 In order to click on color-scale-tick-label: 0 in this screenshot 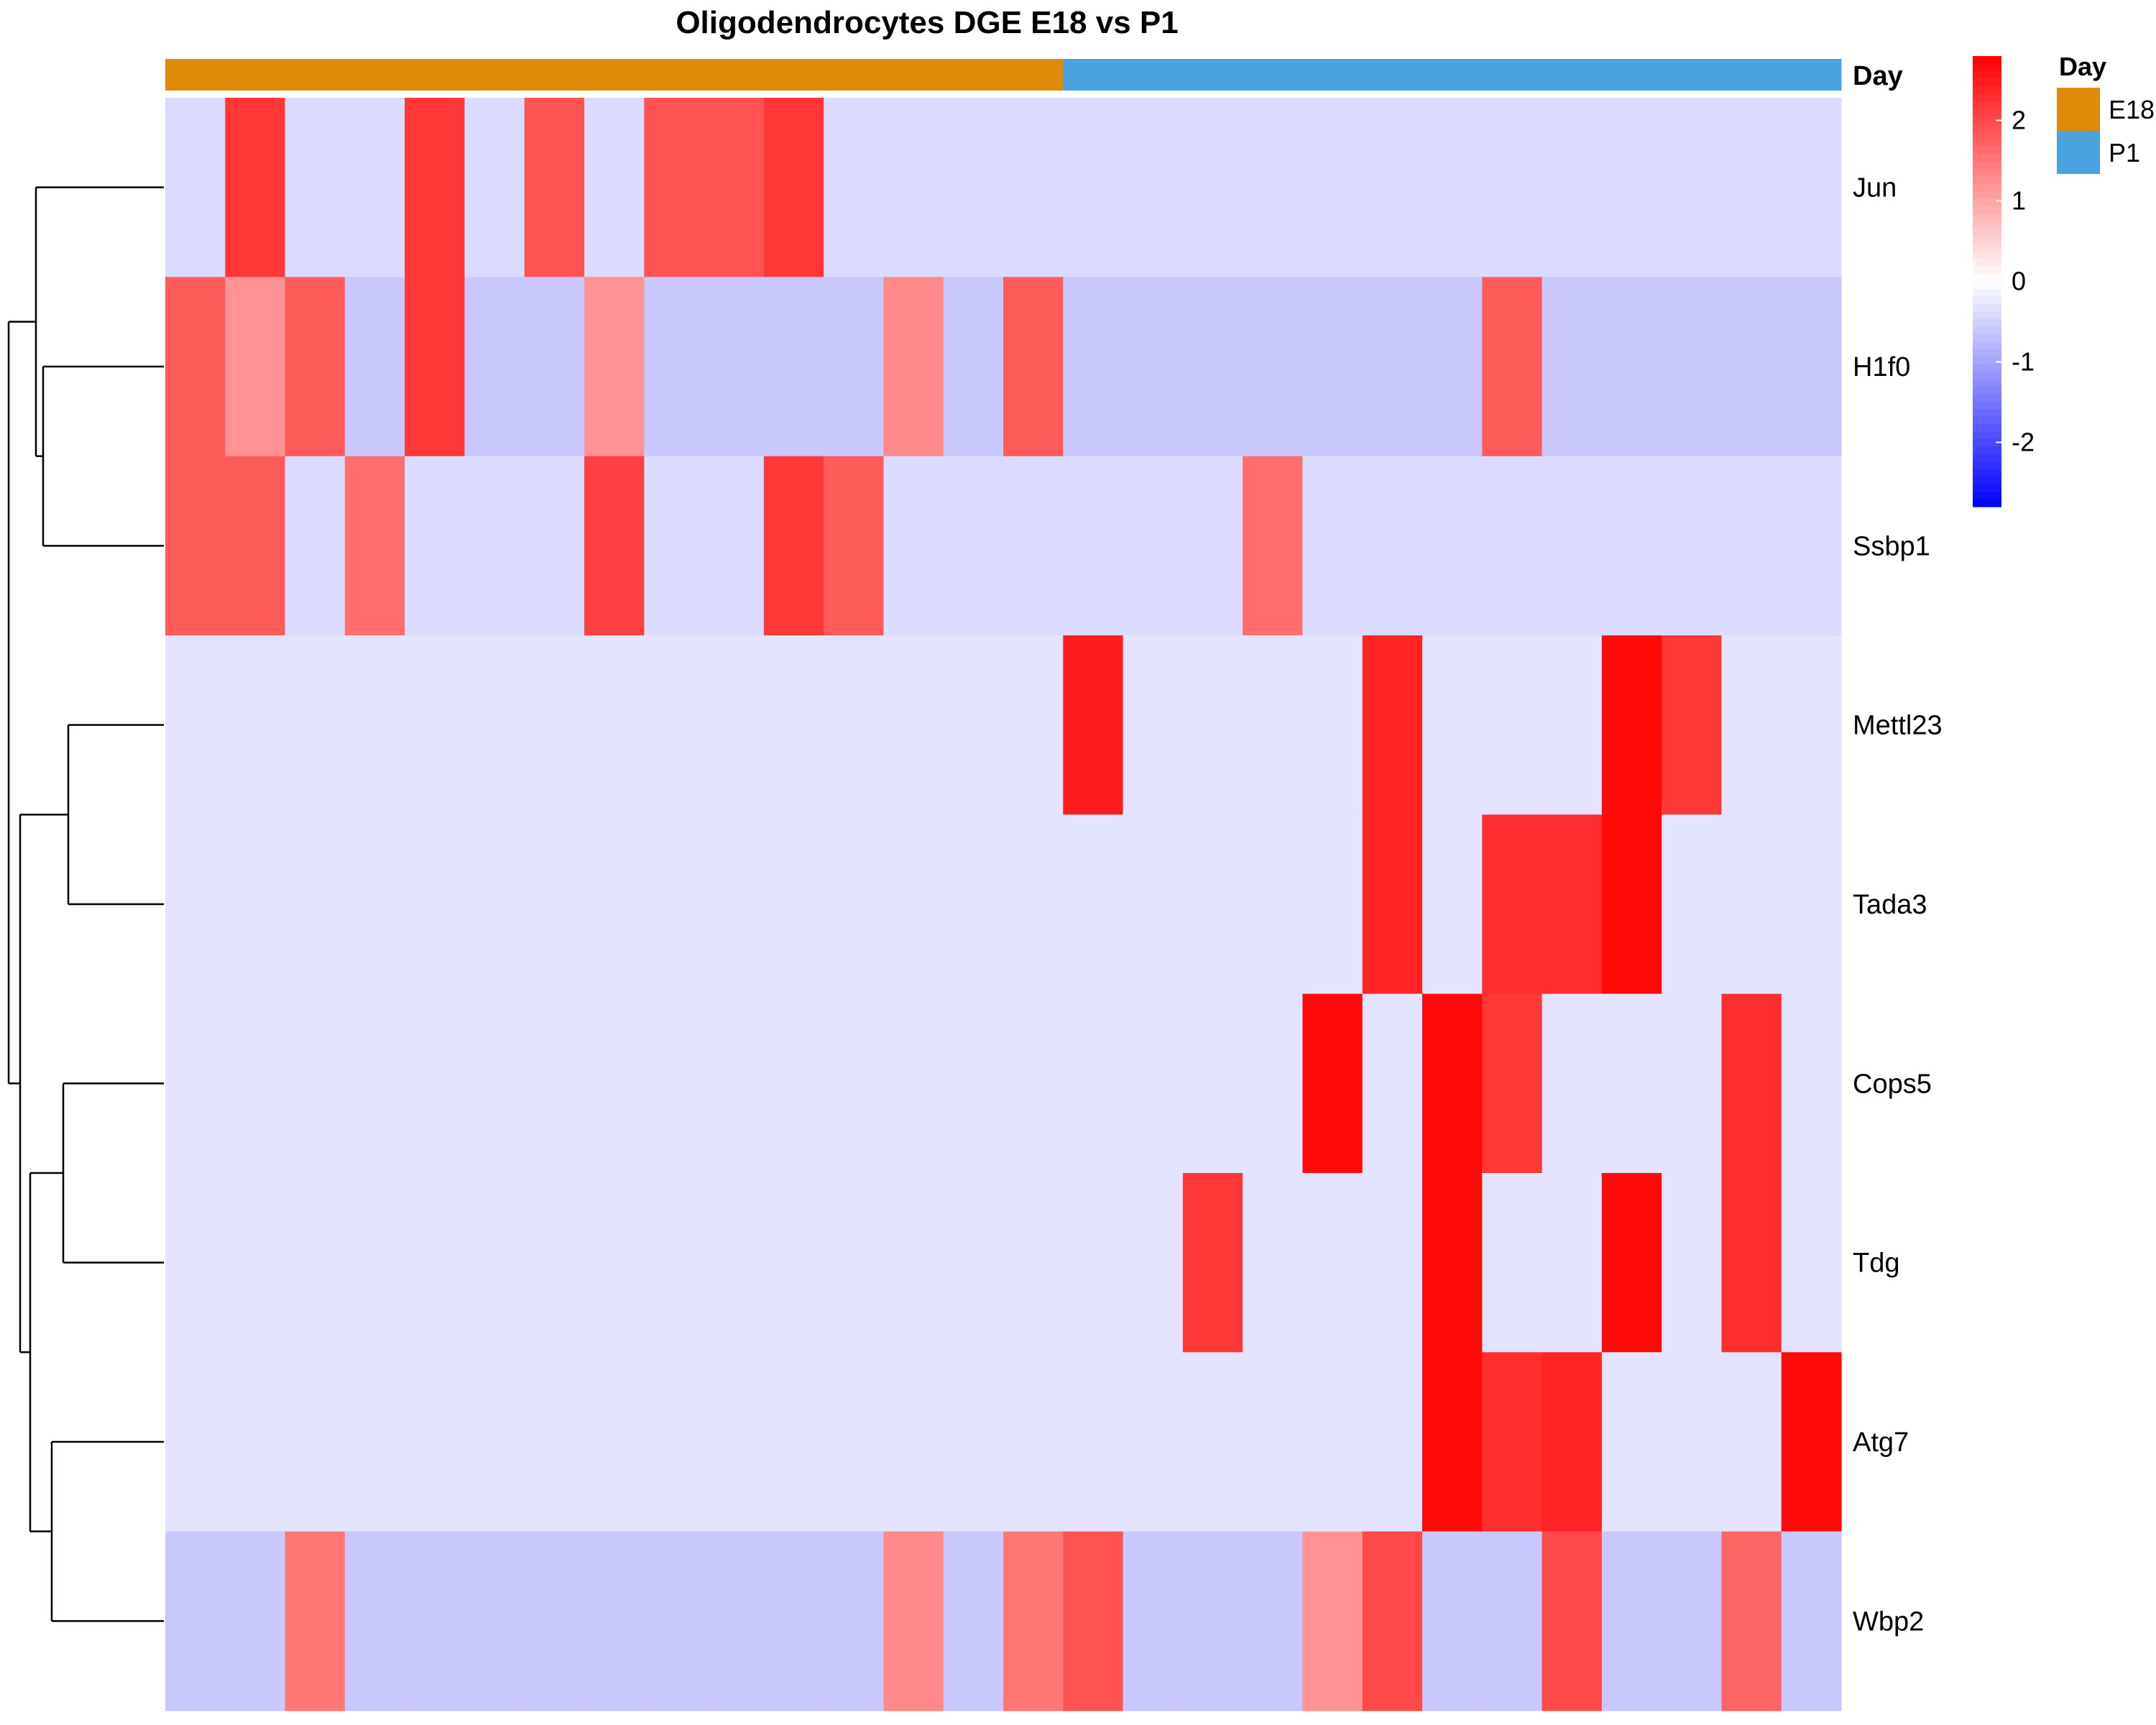, I will do `click(2019, 281)`.